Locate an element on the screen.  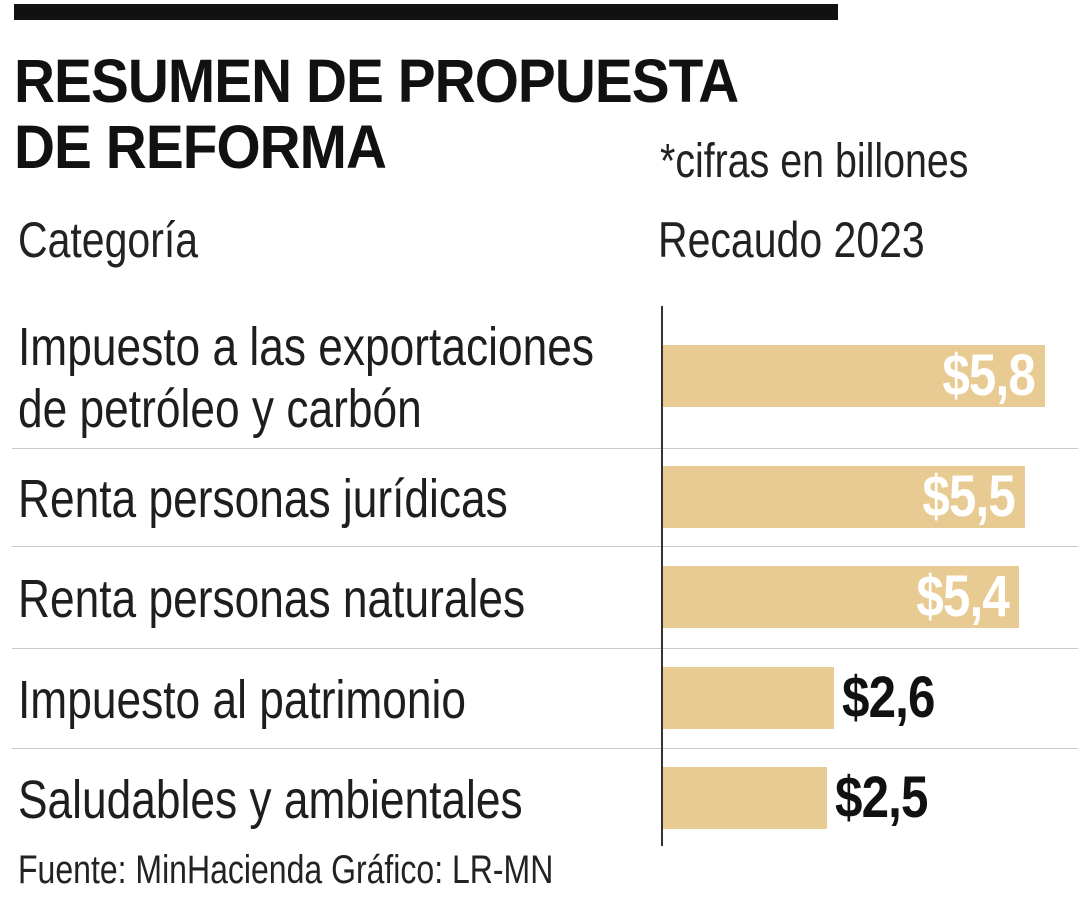
category-label: Impuesto a las exportaciones is located at coordinates (306, 347).